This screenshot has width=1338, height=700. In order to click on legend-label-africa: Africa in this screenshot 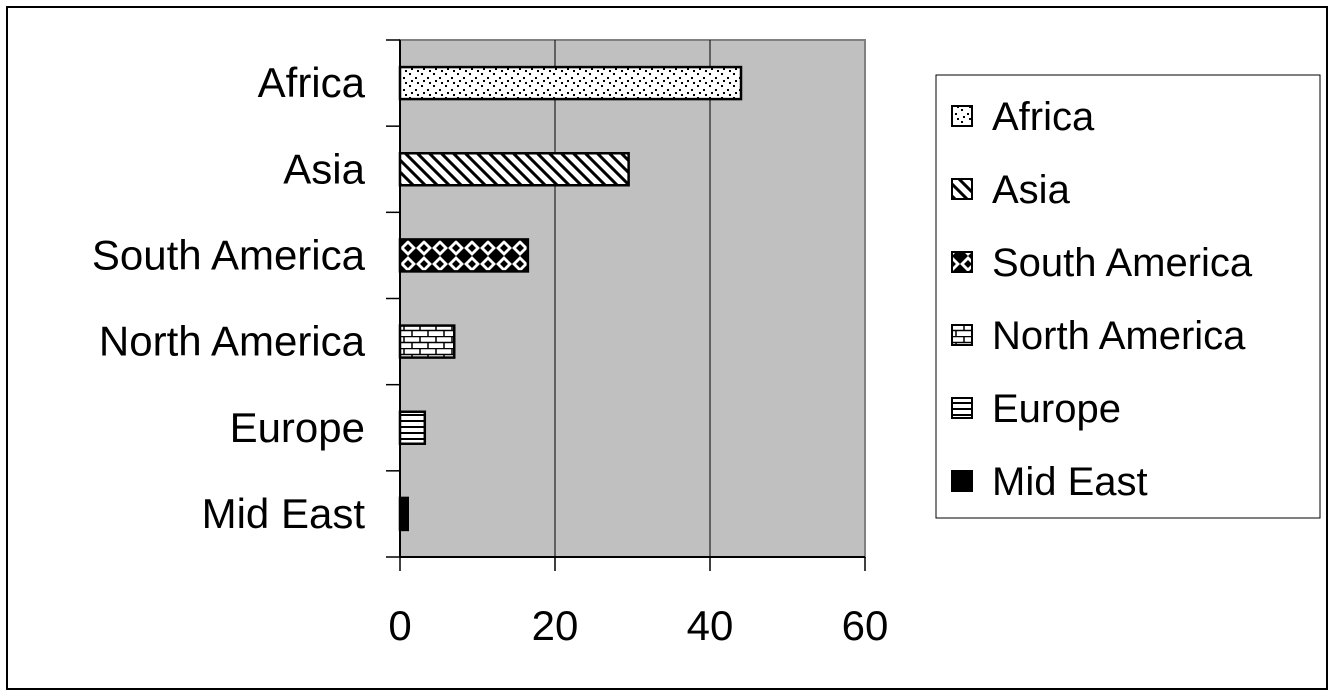, I will do `click(1043, 117)`.